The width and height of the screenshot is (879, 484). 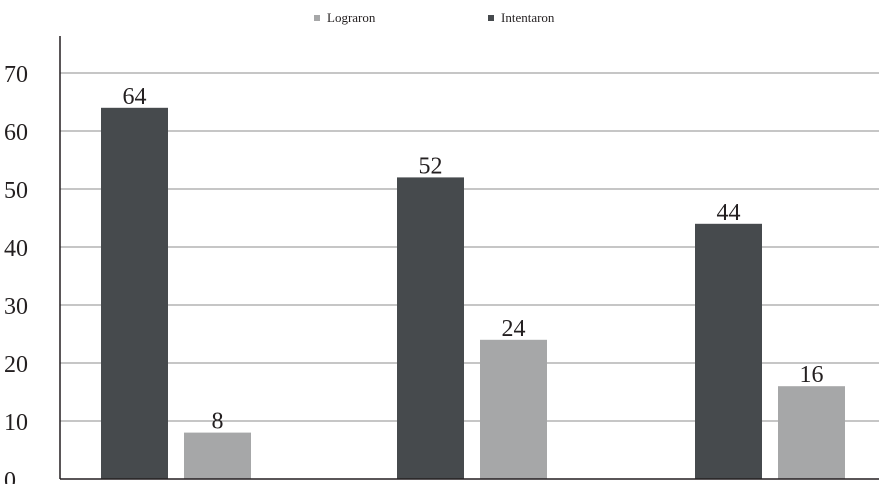 I want to click on bar-value-label: 8, so click(x=218, y=422).